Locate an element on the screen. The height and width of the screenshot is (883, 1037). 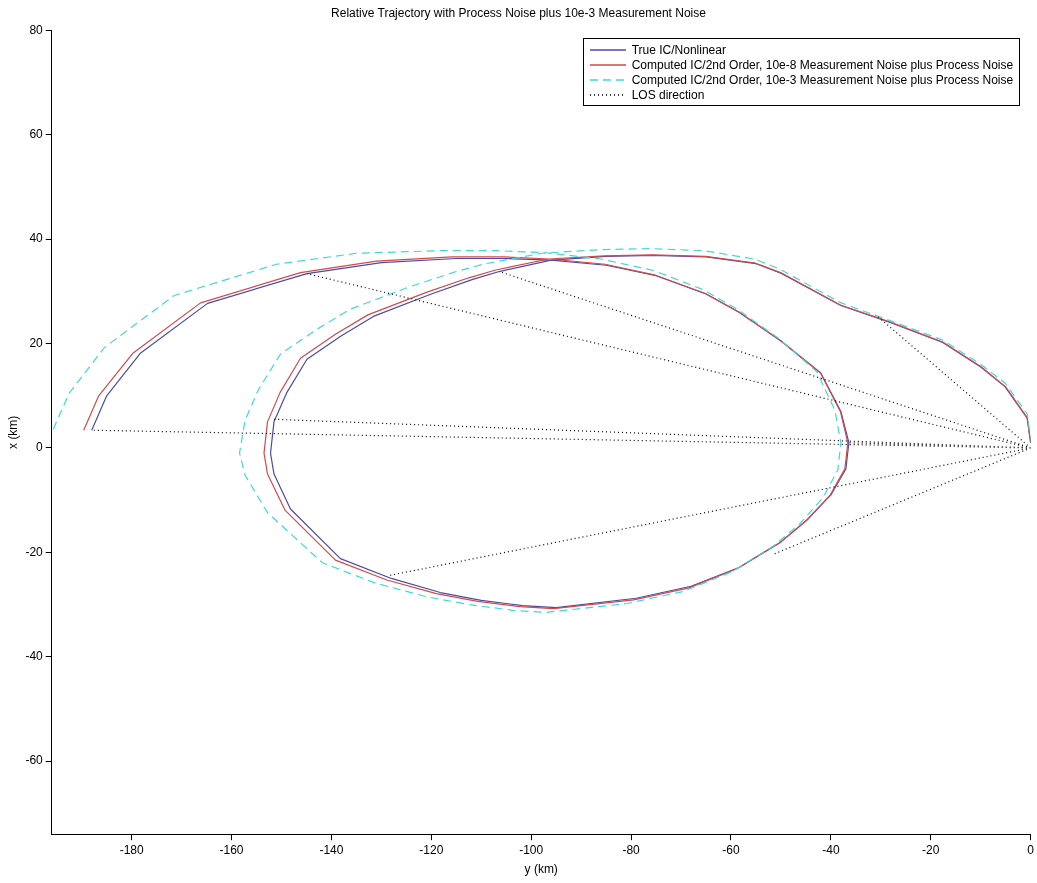
x-tick-label: 0 is located at coordinates (1031, 849).